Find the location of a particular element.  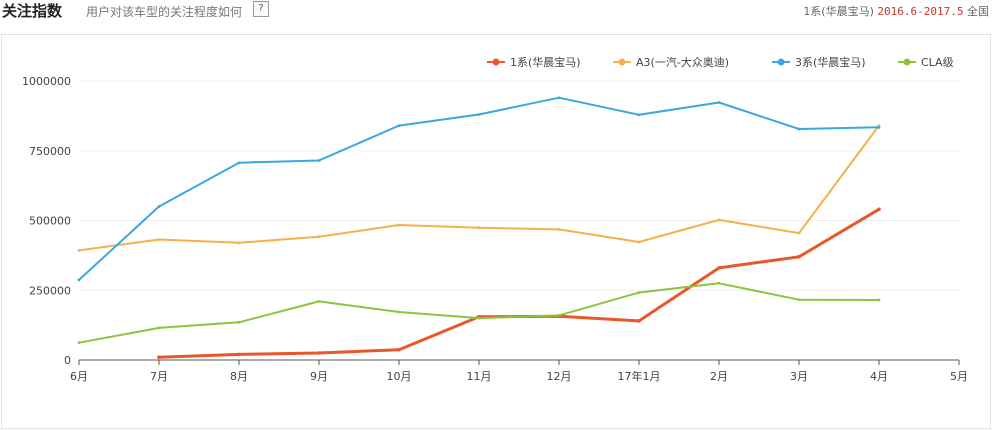

x-tick-label: 3月 is located at coordinates (799, 376).